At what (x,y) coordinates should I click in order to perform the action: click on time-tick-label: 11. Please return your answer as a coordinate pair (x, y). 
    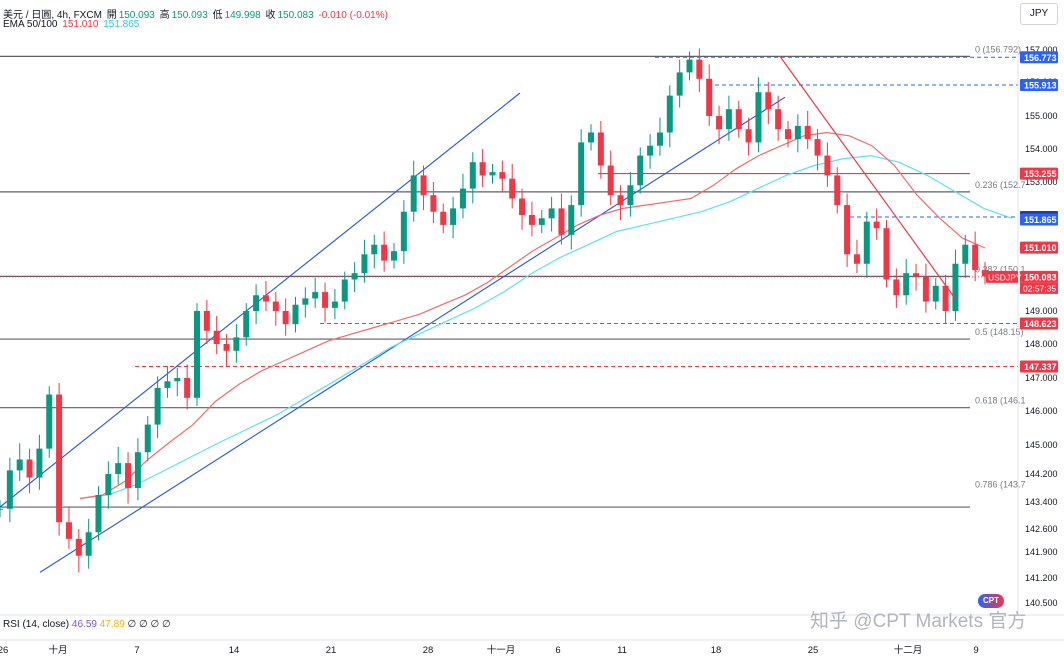
    Looking at the image, I should click on (622, 650).